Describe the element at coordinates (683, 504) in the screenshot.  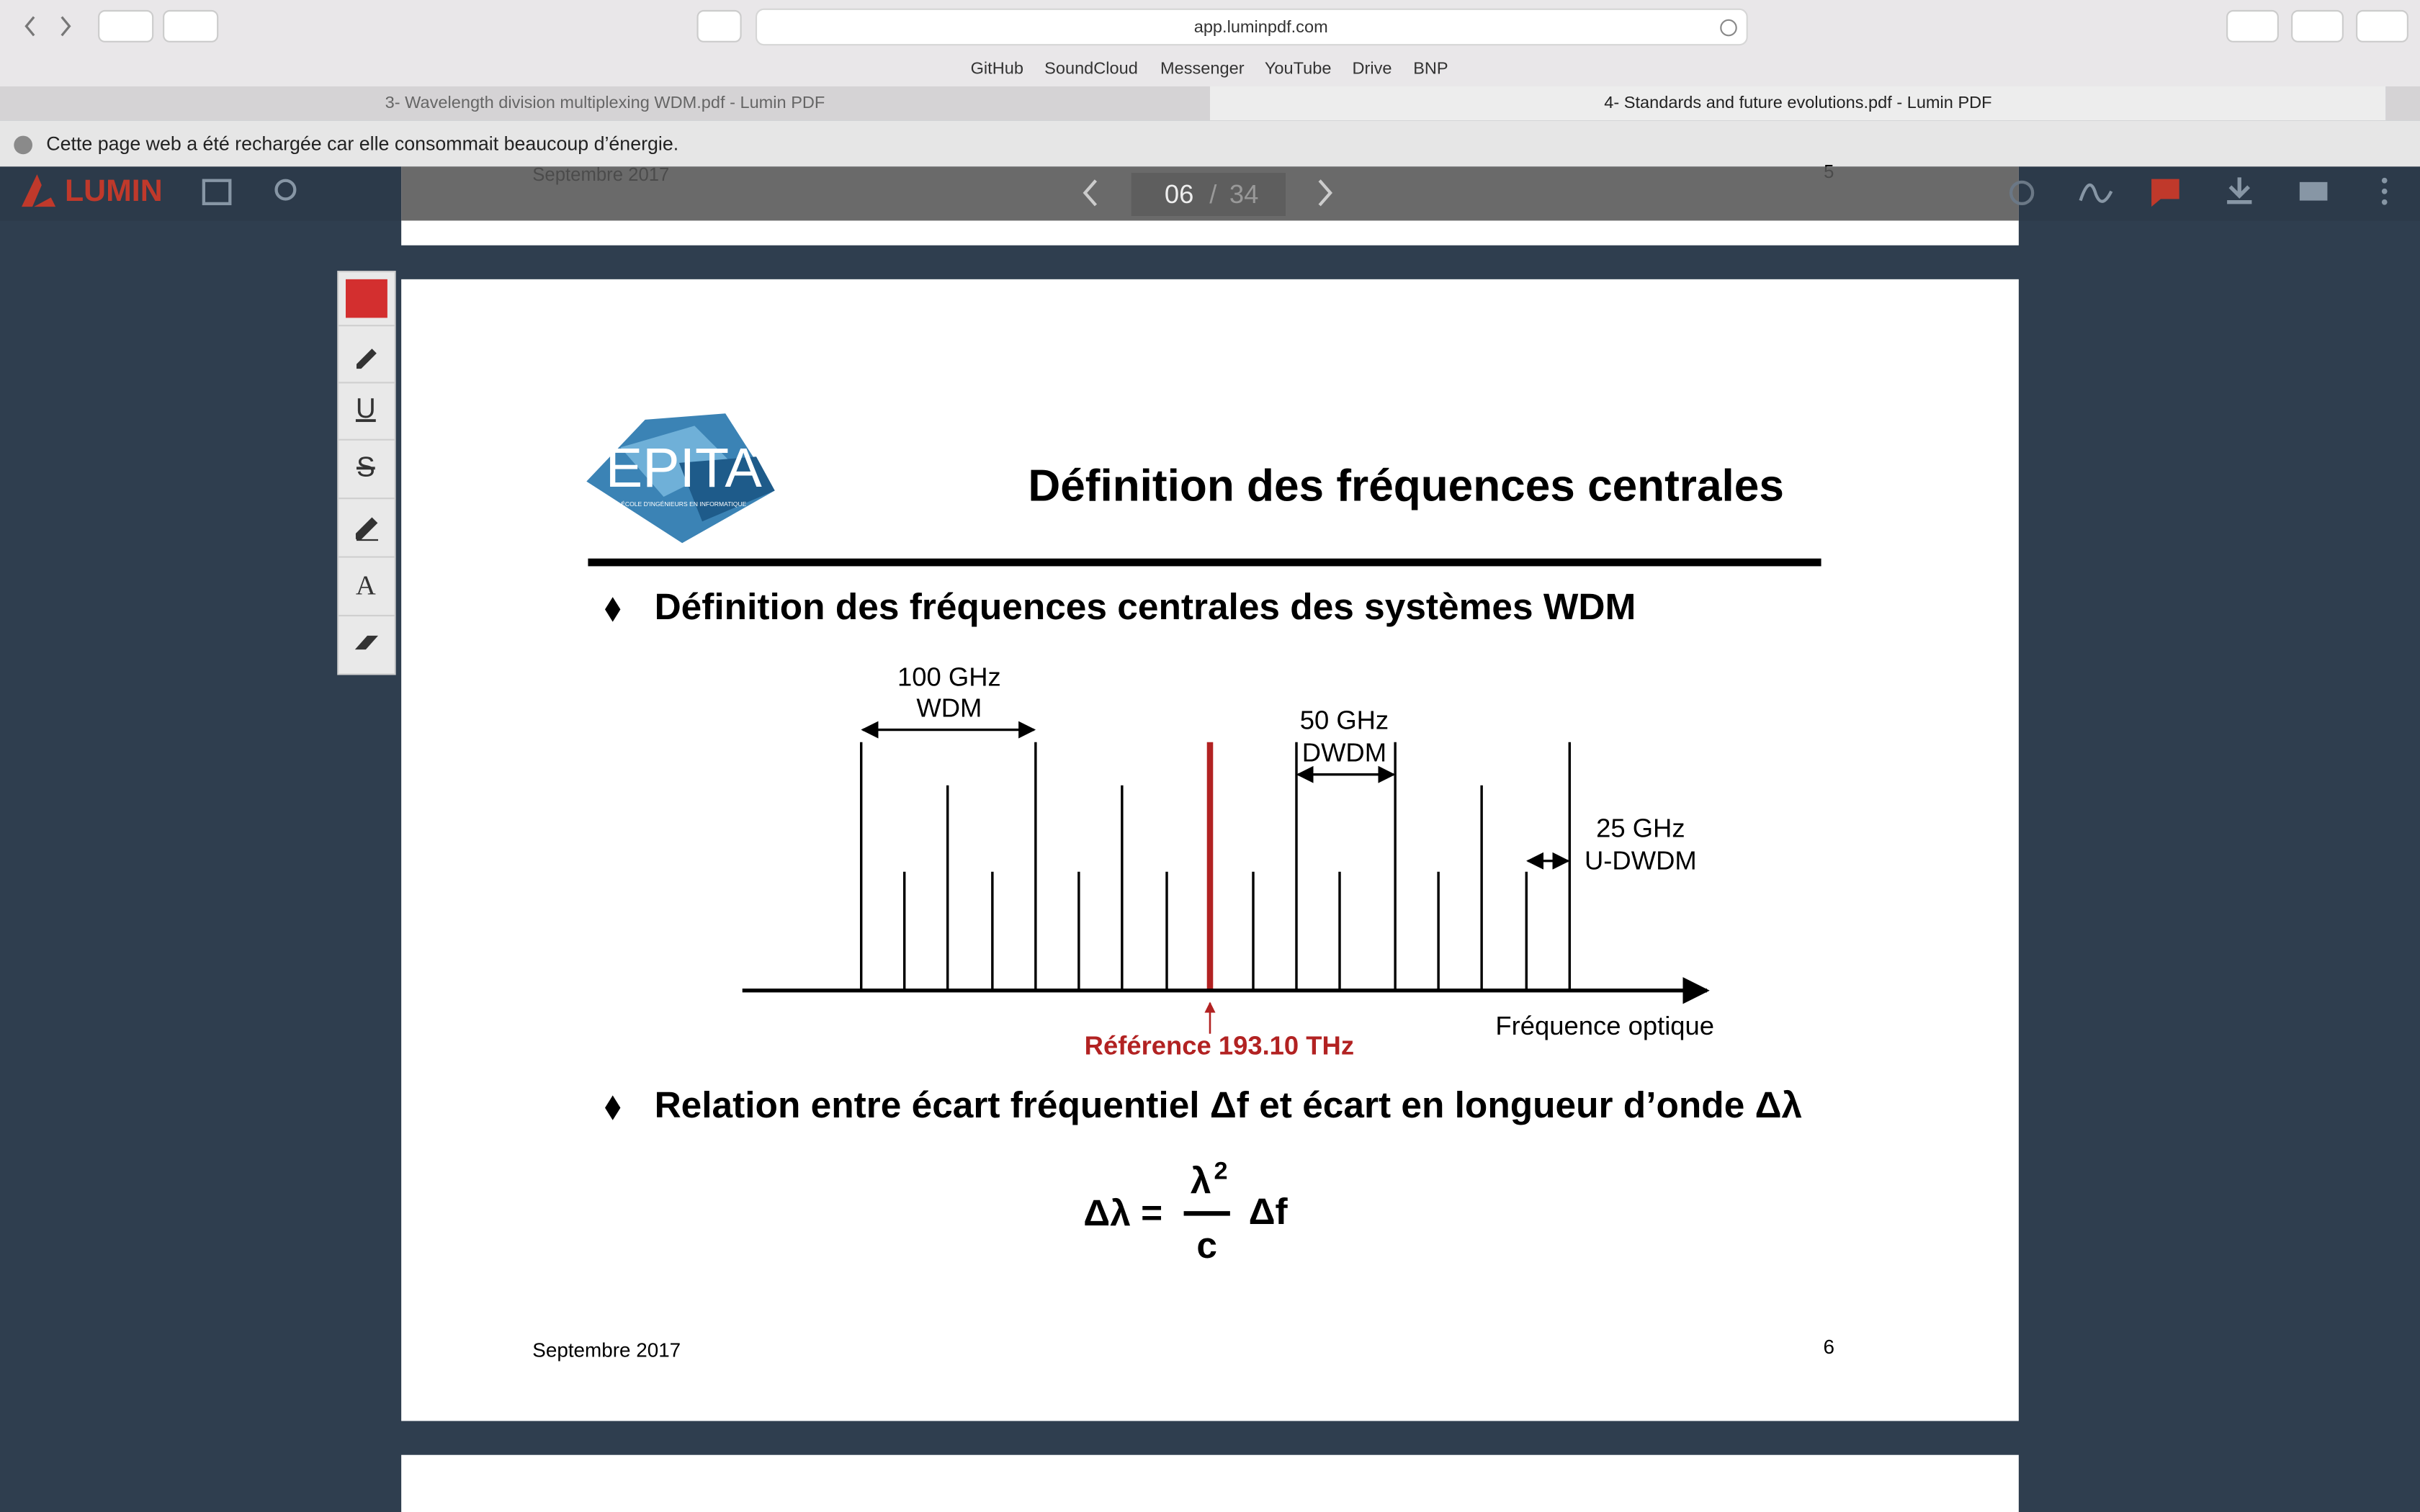
I see `logo-subtitle: ÉCOLE D'INGÉNIEURS EN INFORMATIQUE` at that location.